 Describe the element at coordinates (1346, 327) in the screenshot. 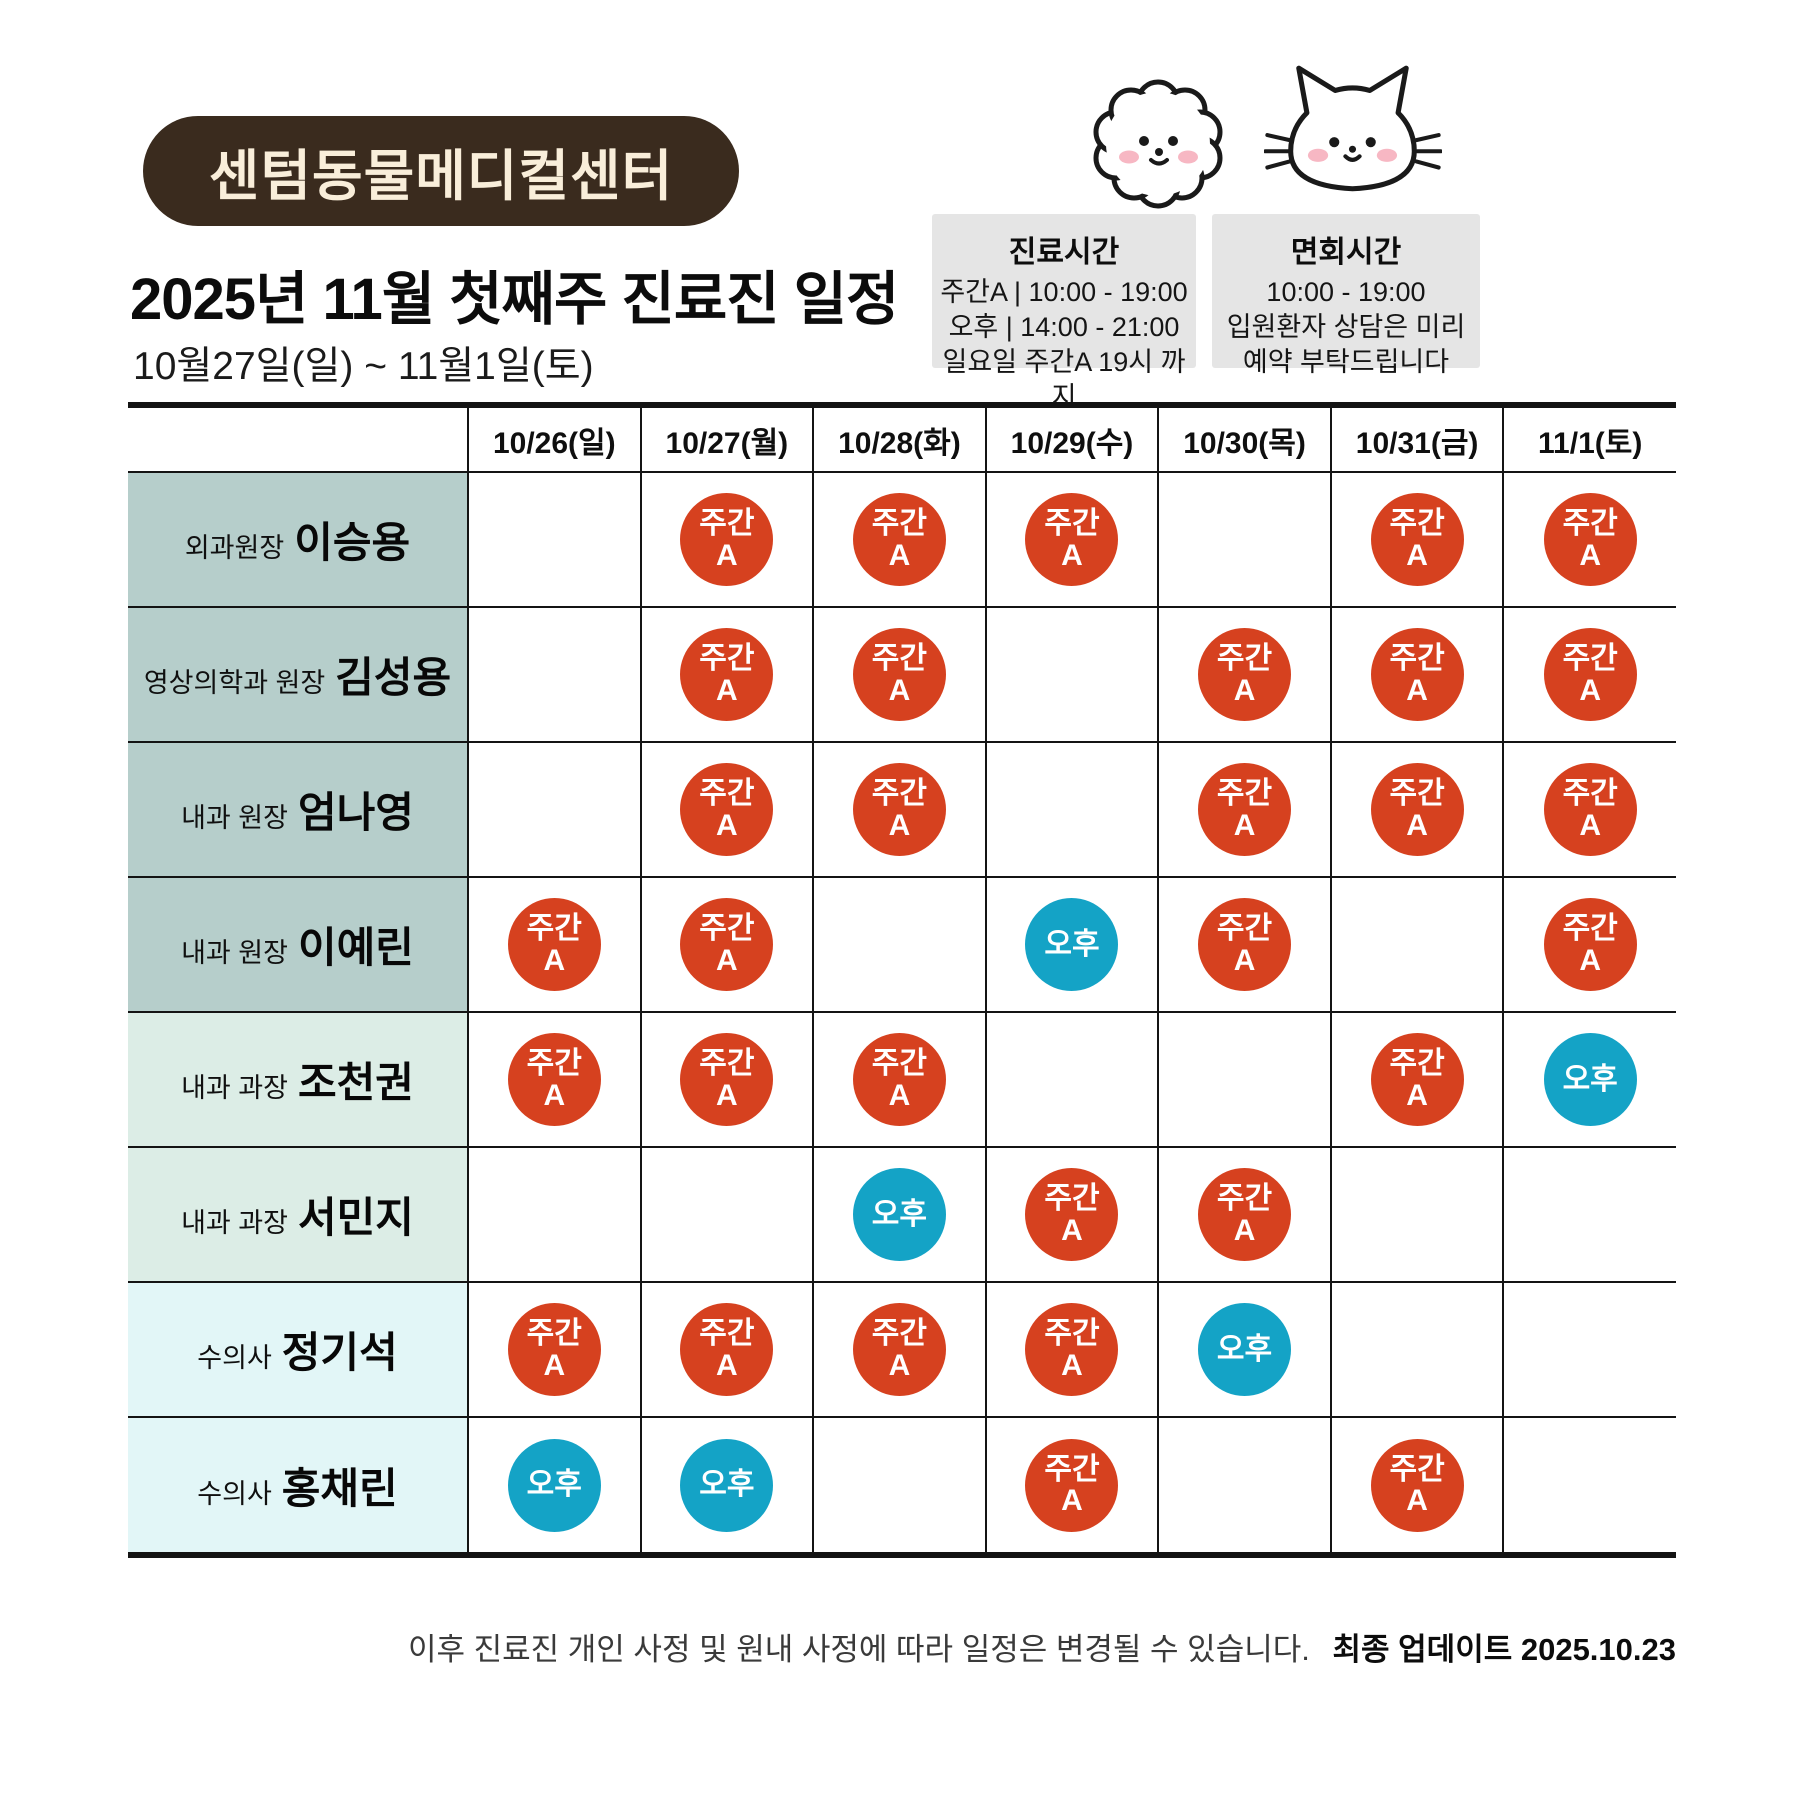

I see `visiting-hours-line: 입원환자 상담은 미리` at that location.